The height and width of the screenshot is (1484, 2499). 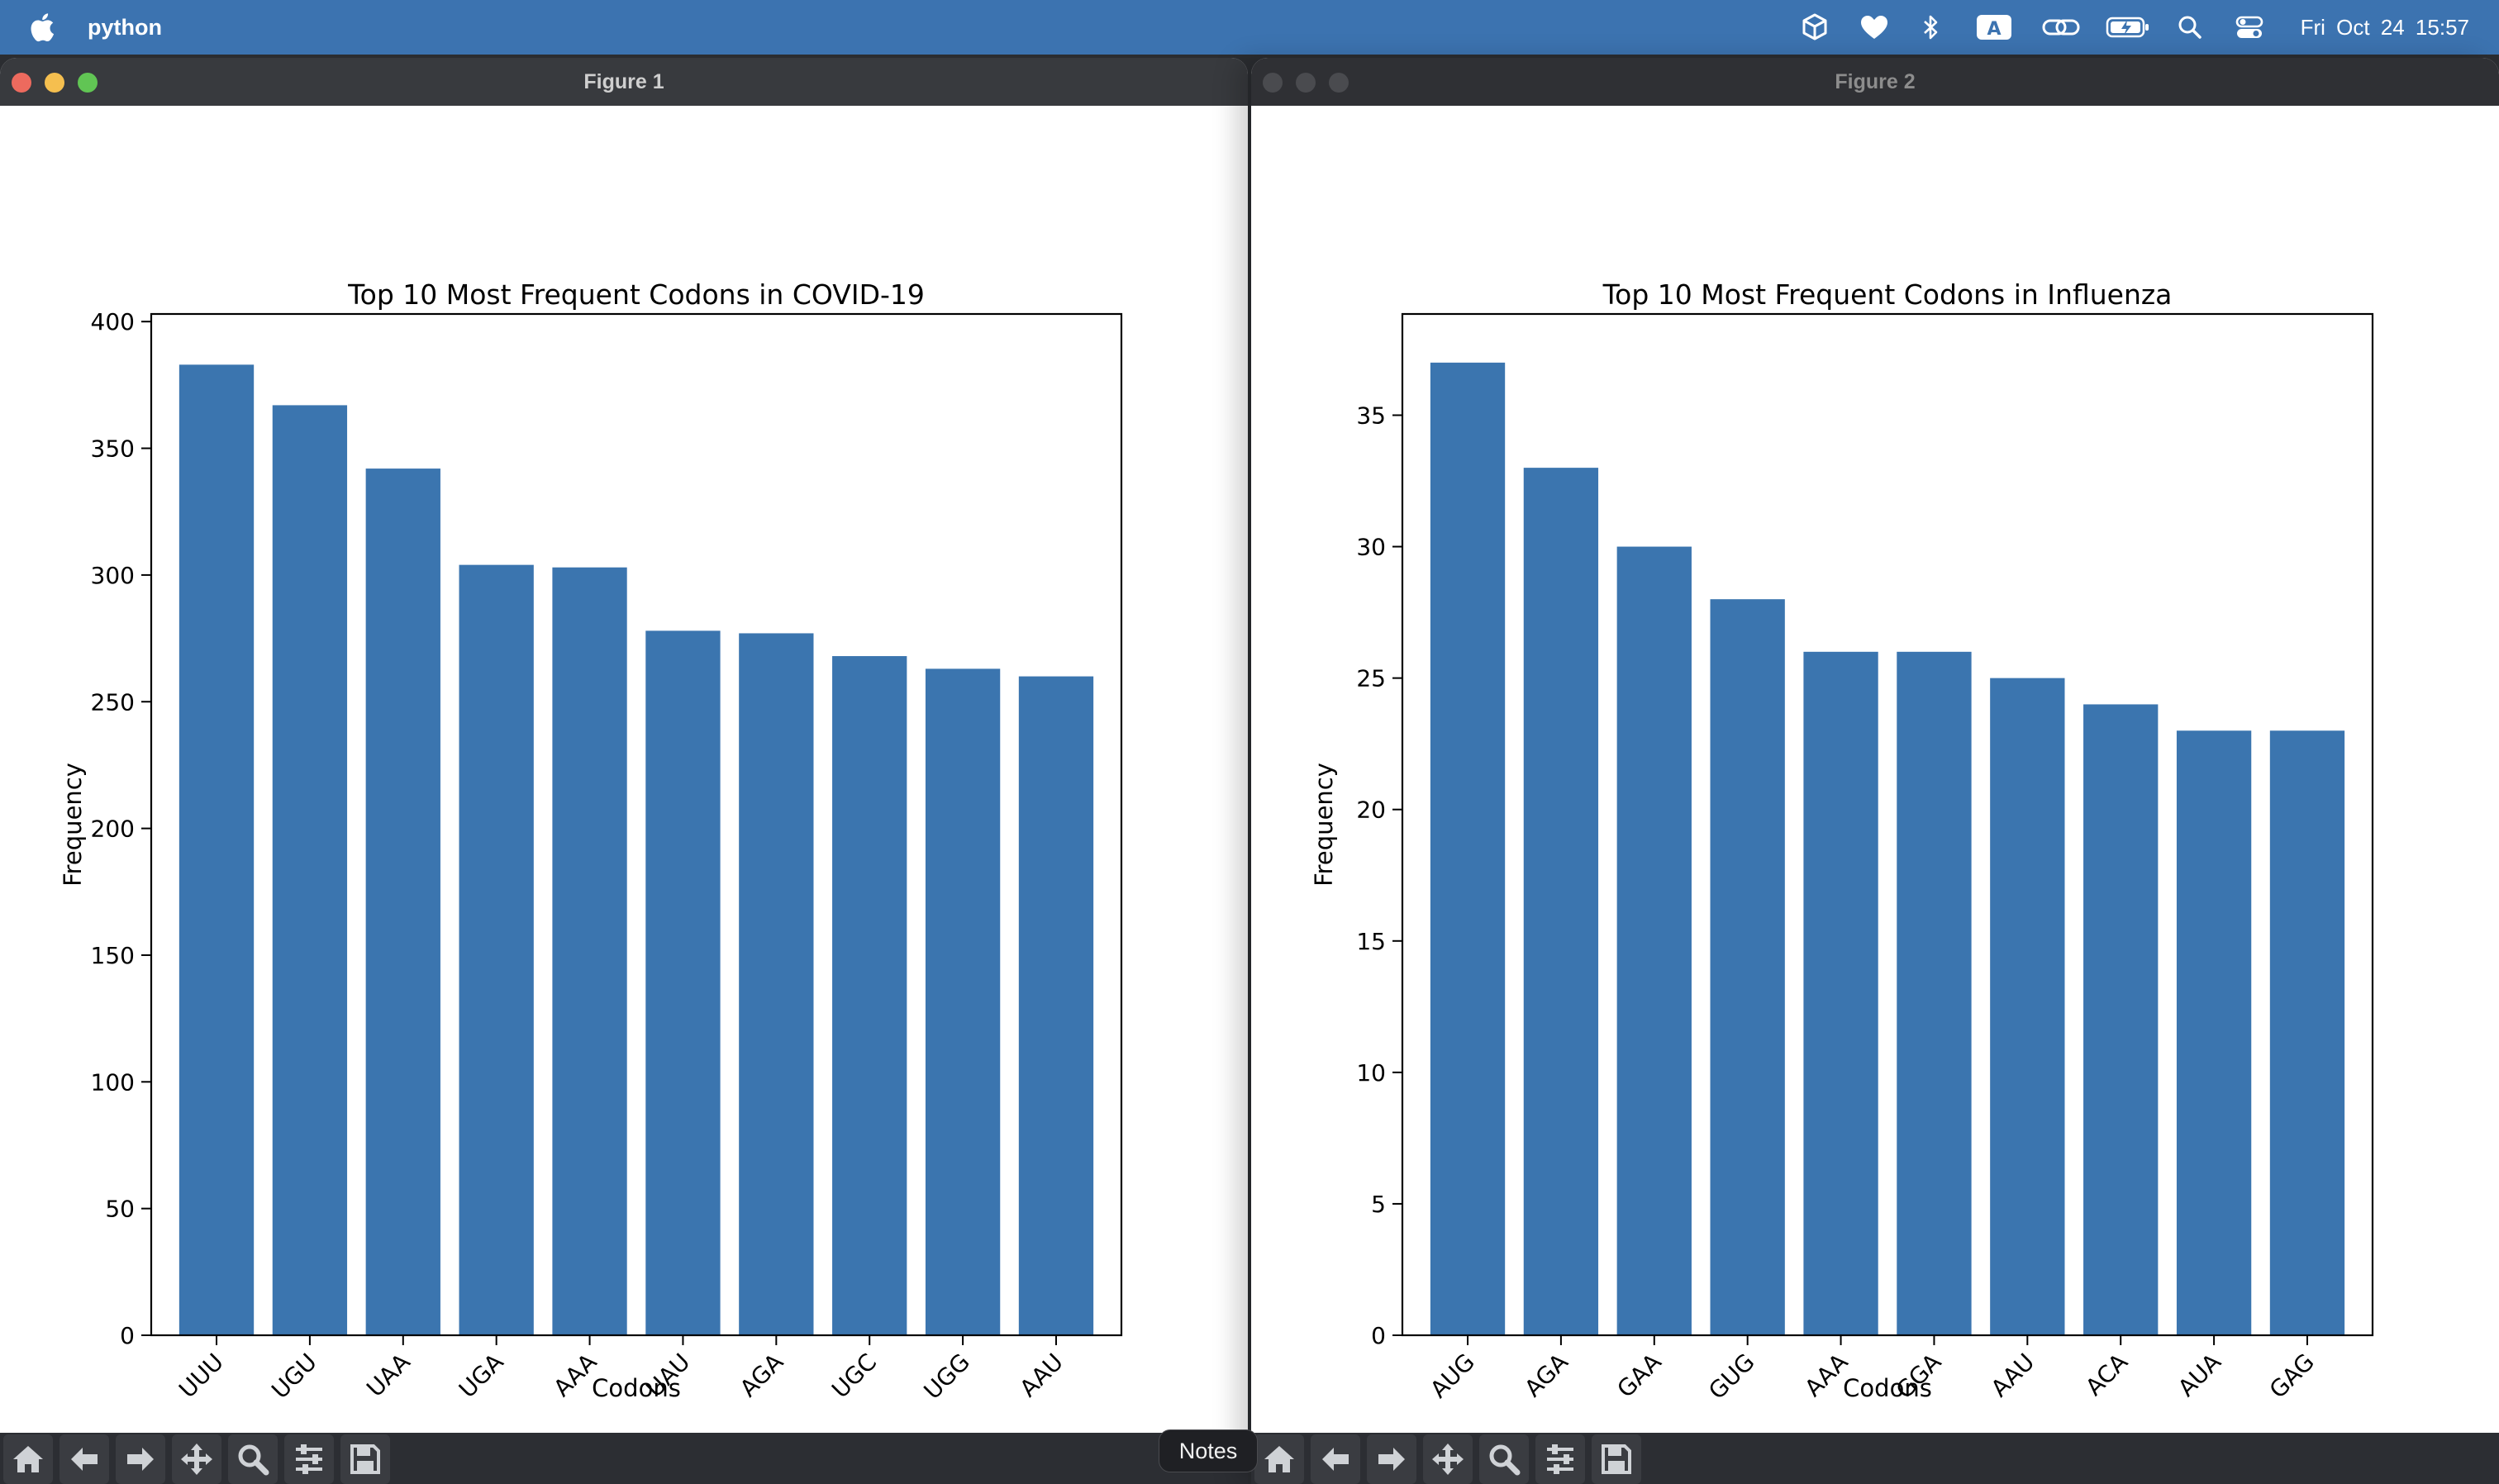 I want to click on bar-uaa, so click(x=402, y=902).